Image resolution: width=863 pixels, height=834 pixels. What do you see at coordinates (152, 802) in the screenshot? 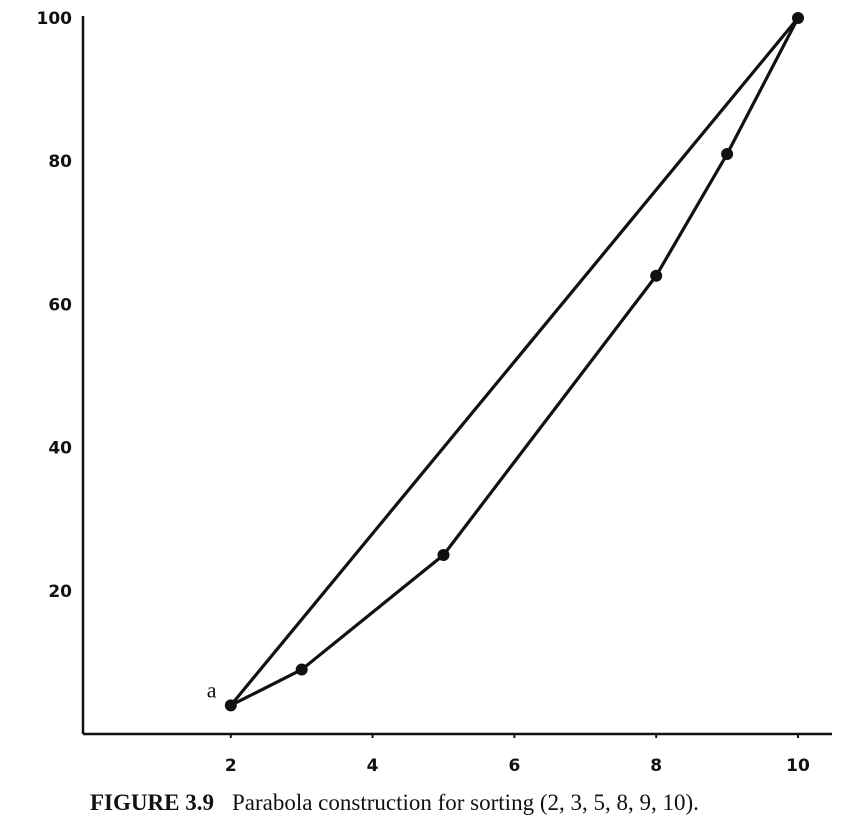
I see `caption-label: FIGURE 3.9` at bounding box center [152, 802].